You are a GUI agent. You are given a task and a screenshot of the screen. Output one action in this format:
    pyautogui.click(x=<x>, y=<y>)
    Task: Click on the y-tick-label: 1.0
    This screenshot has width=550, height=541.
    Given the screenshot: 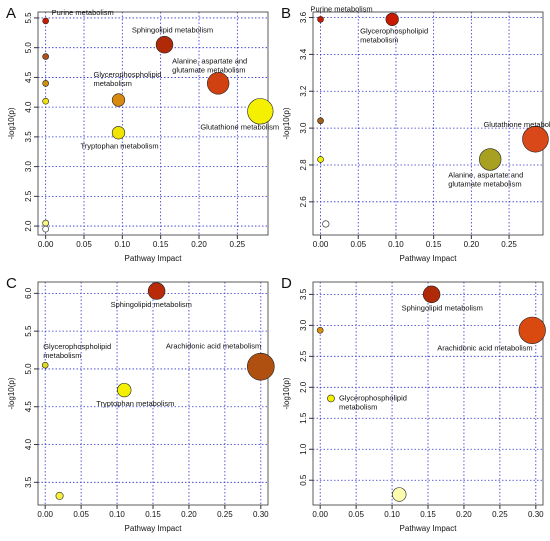 What is the action you would take?
    pyautogui.click(x=303, y=449)
    